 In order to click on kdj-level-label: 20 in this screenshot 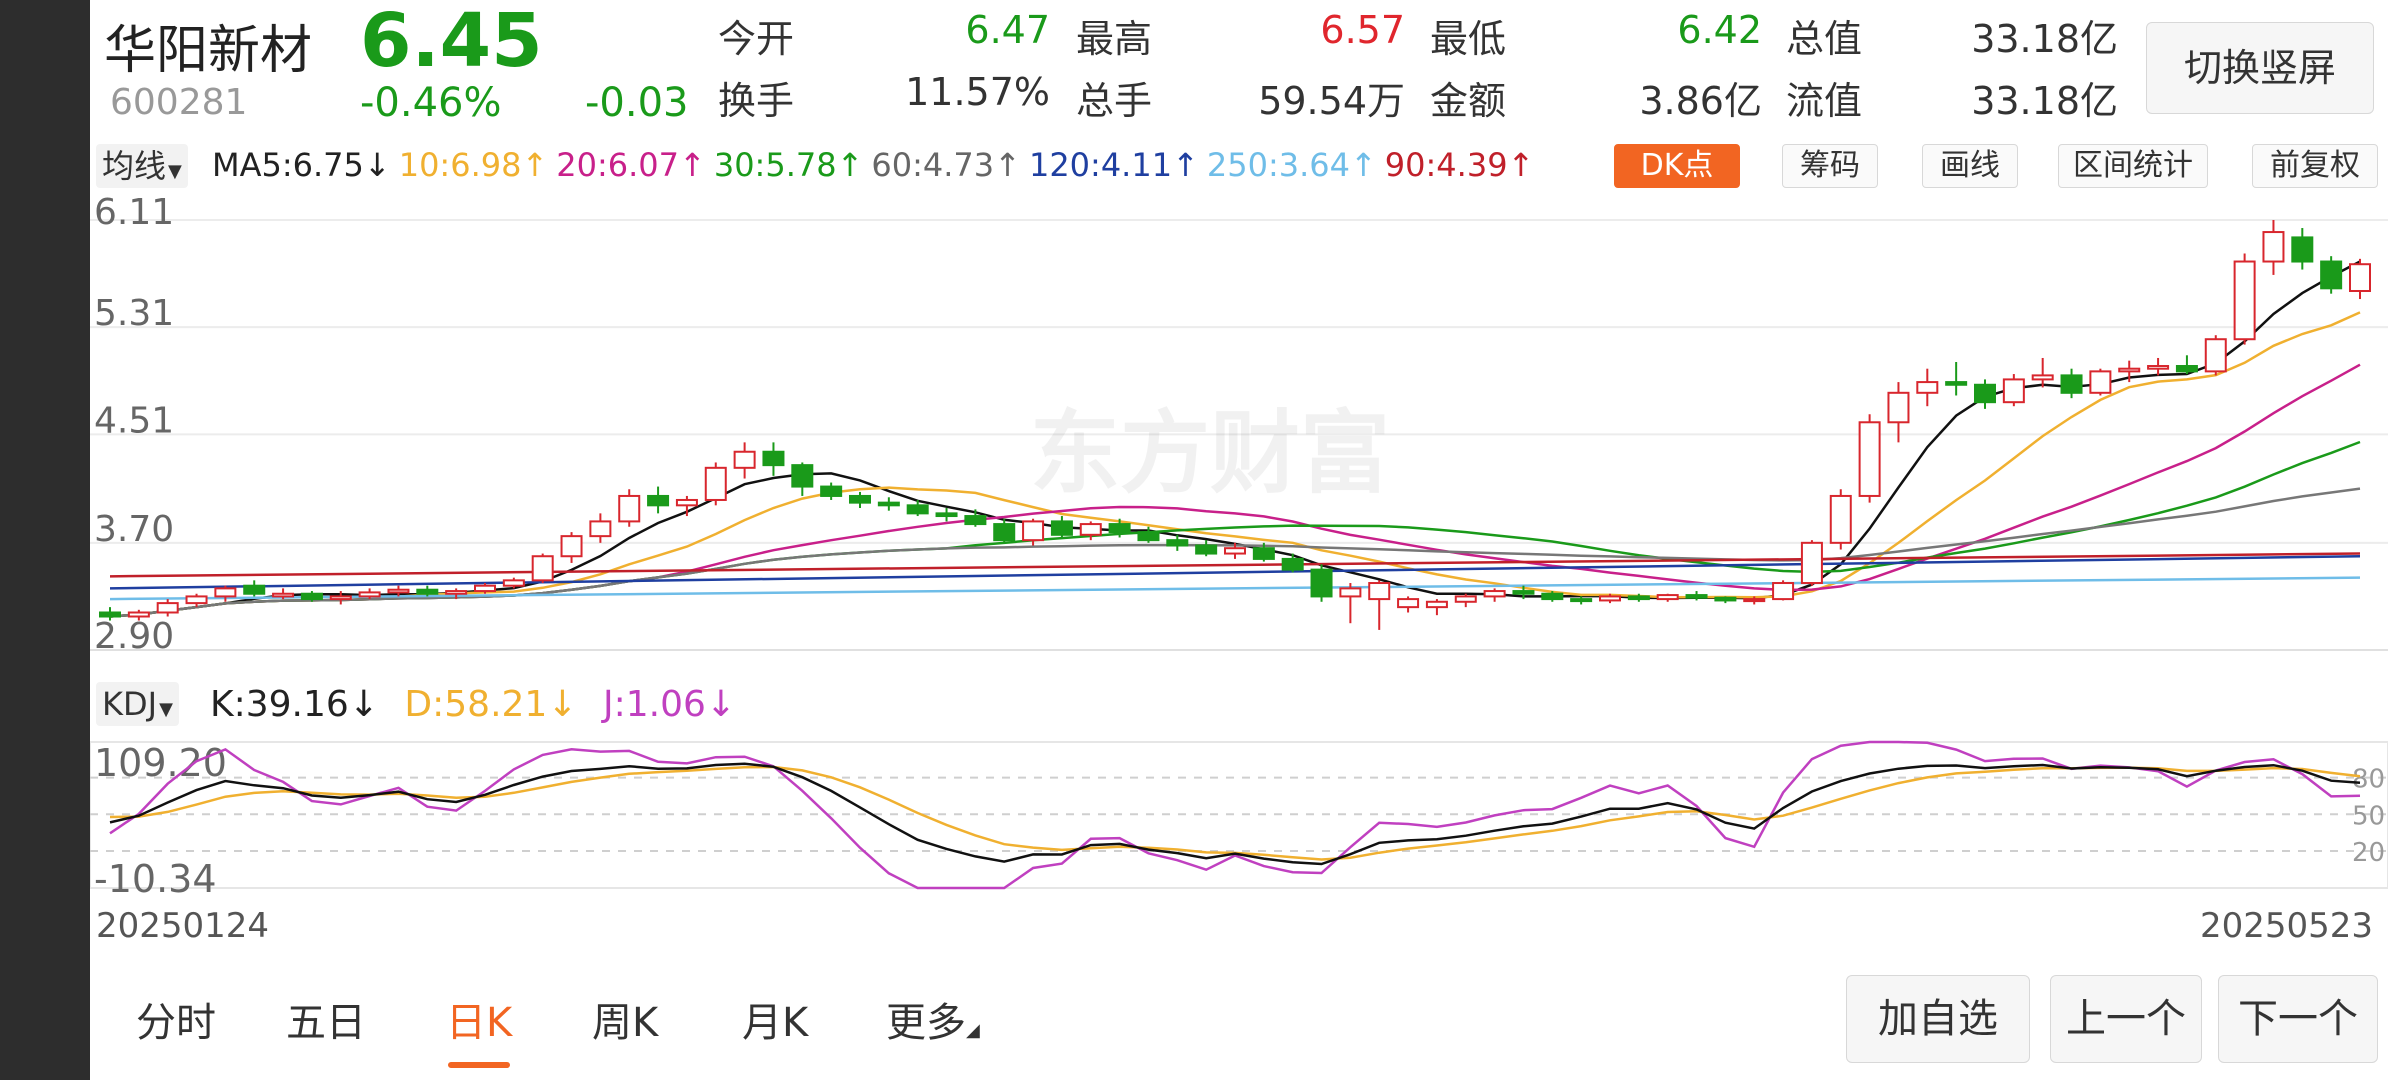, I will do `click(2368, 853)`.